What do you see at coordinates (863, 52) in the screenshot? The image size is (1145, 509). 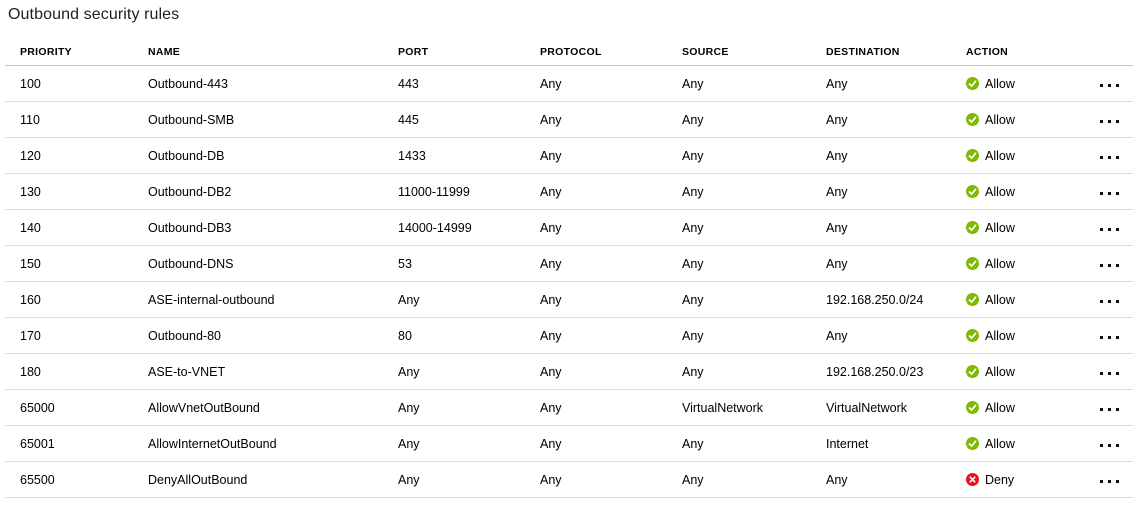 I see `column-header-destination: Destination` at bounding box center [863, 52].